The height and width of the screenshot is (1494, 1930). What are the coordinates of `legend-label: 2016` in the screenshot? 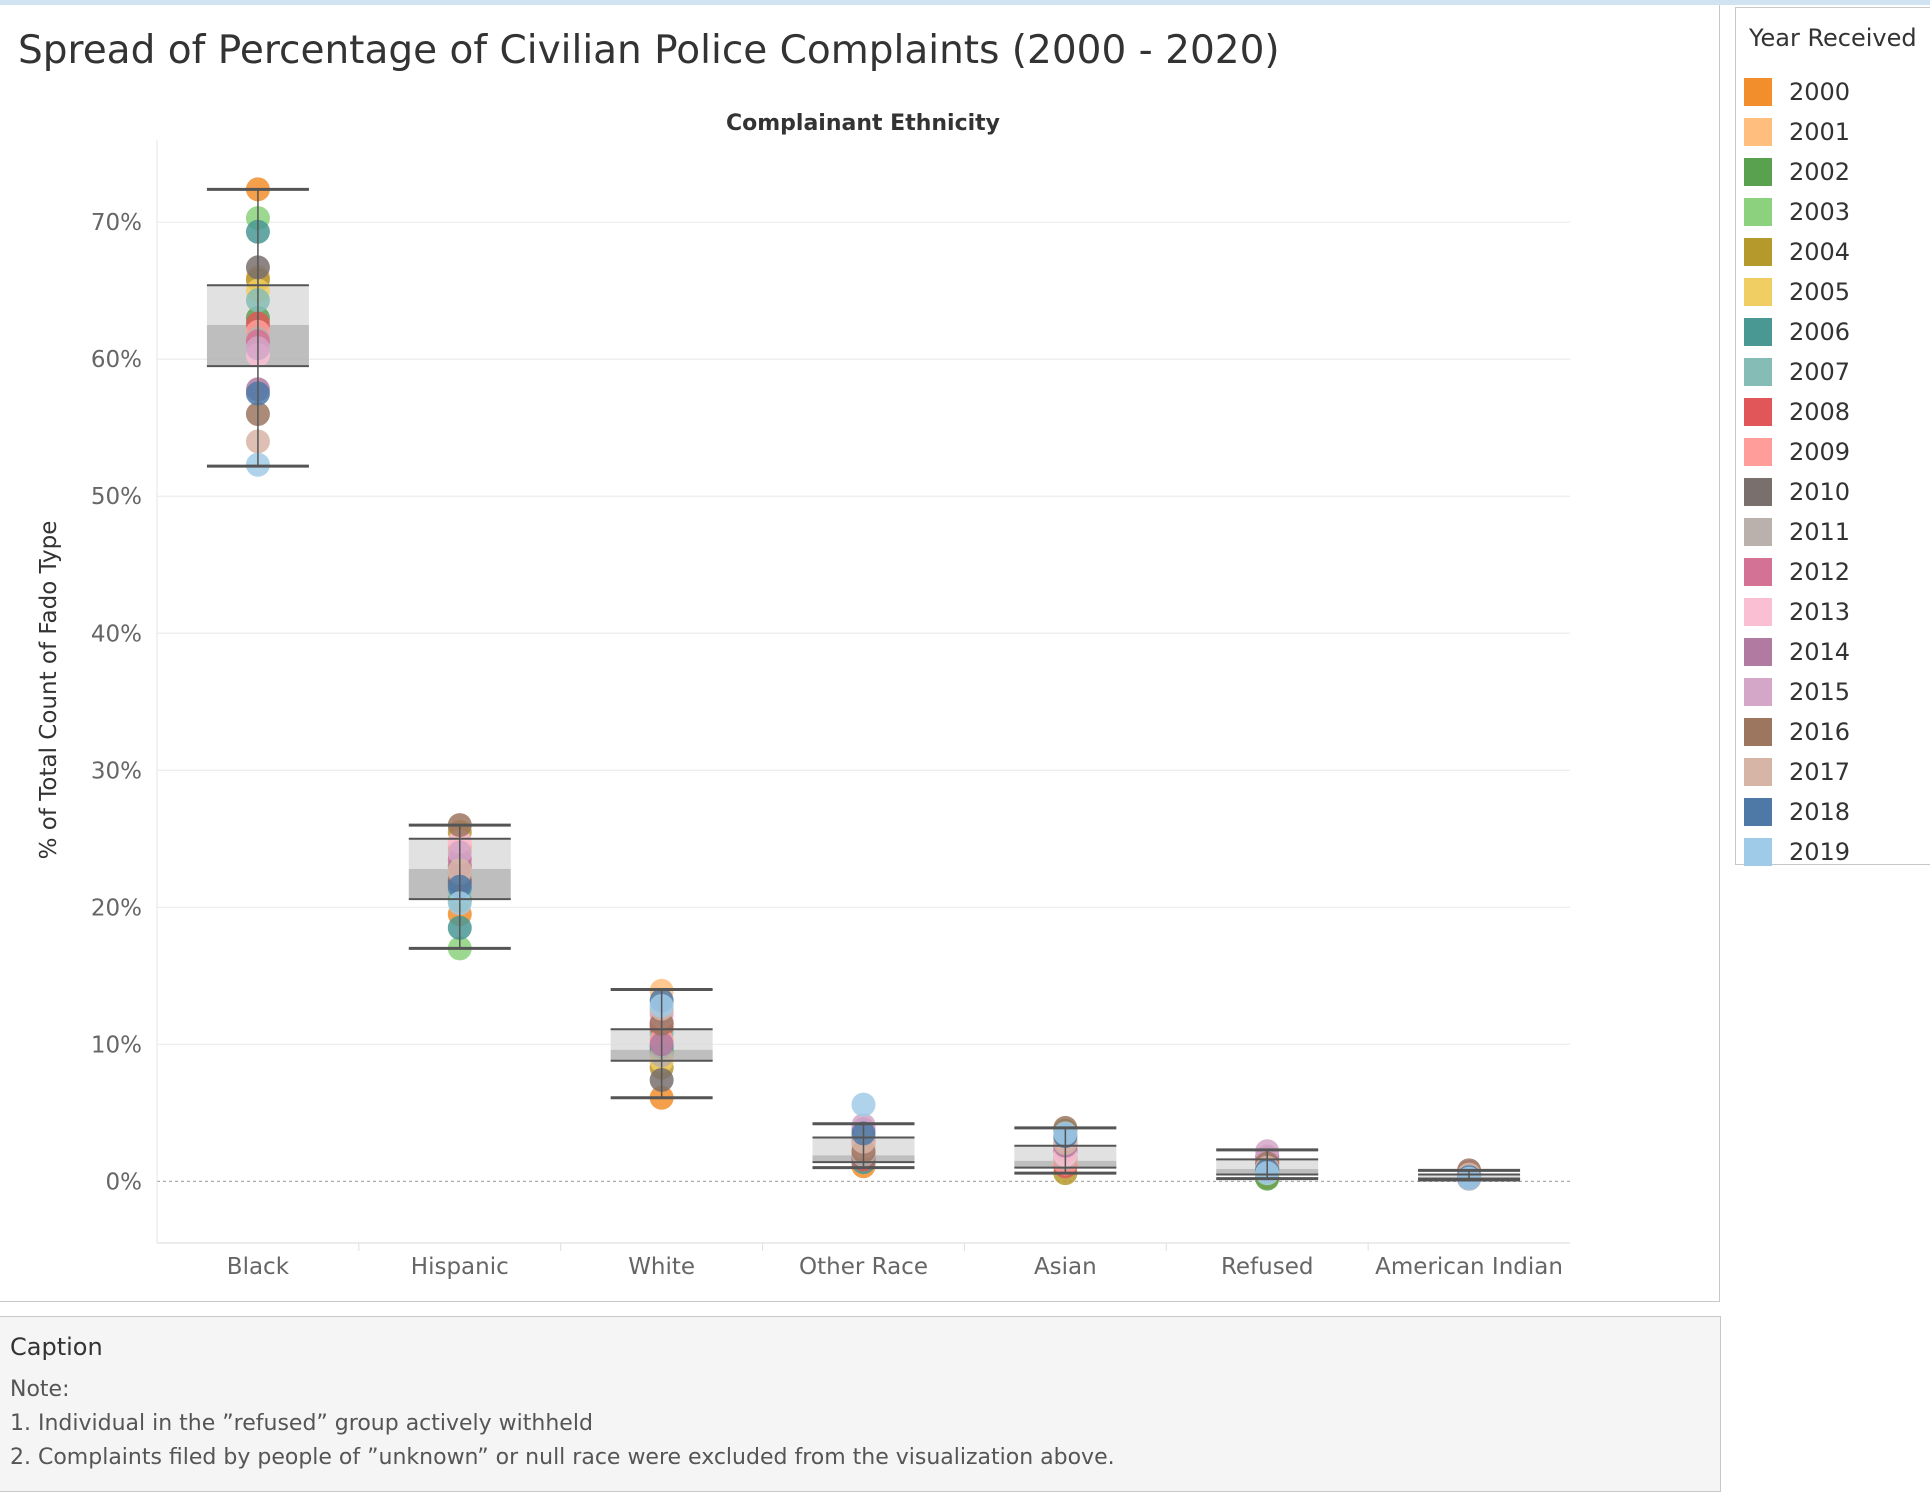 It's located at (1820, 732).